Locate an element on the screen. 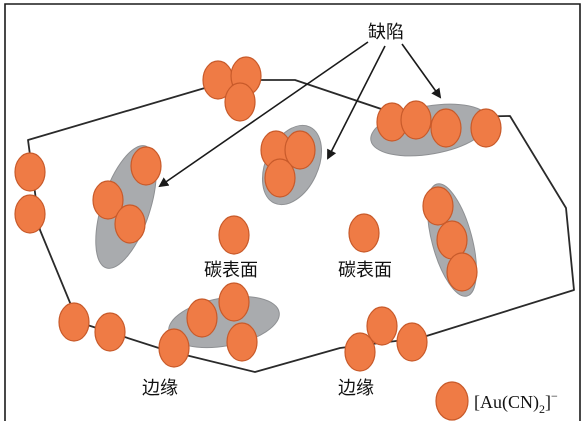 The height and width of the screenshot is (421, 584). arrow-to-center-defect is located at coordinates (356, 102).